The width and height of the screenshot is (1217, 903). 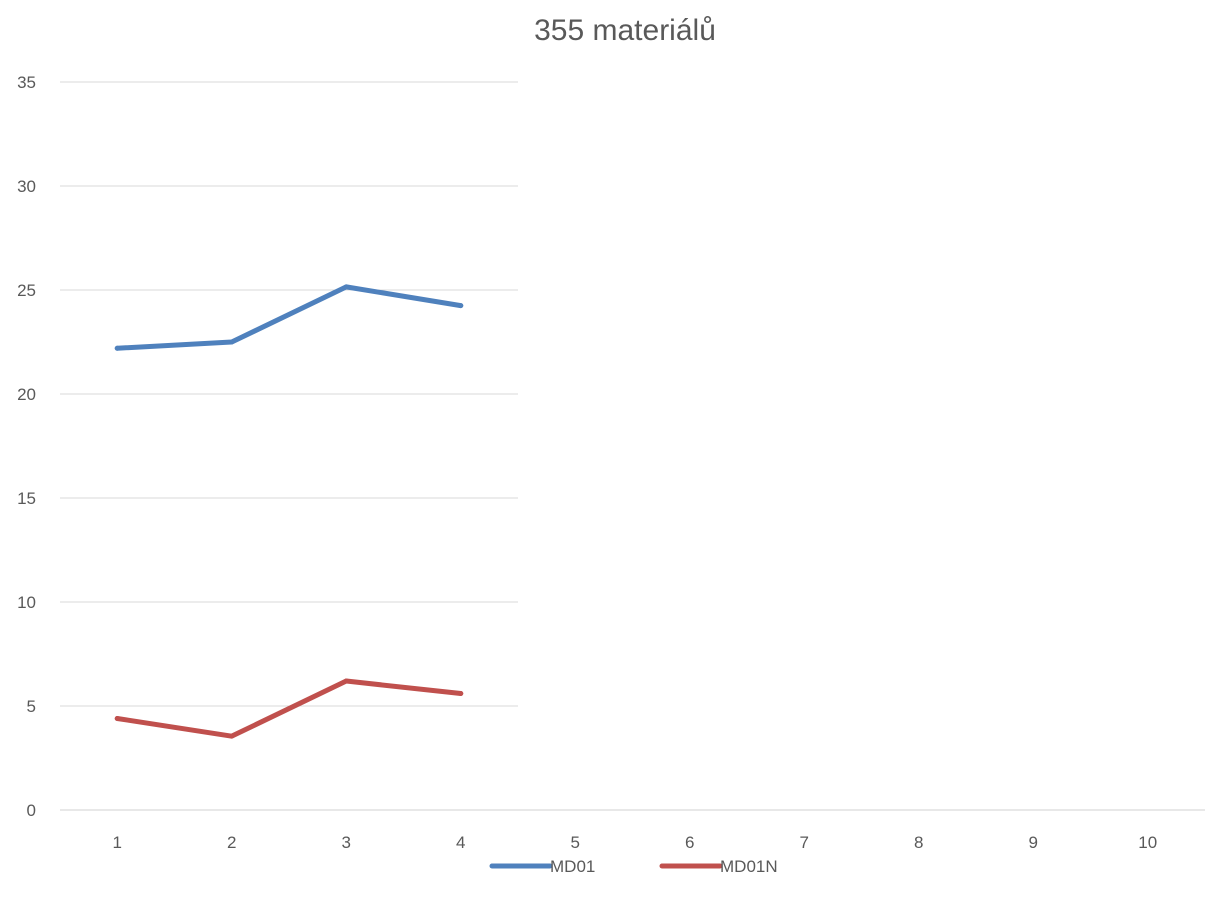 I want to click on legend-label: MD01N, so click(x=749, y=866).